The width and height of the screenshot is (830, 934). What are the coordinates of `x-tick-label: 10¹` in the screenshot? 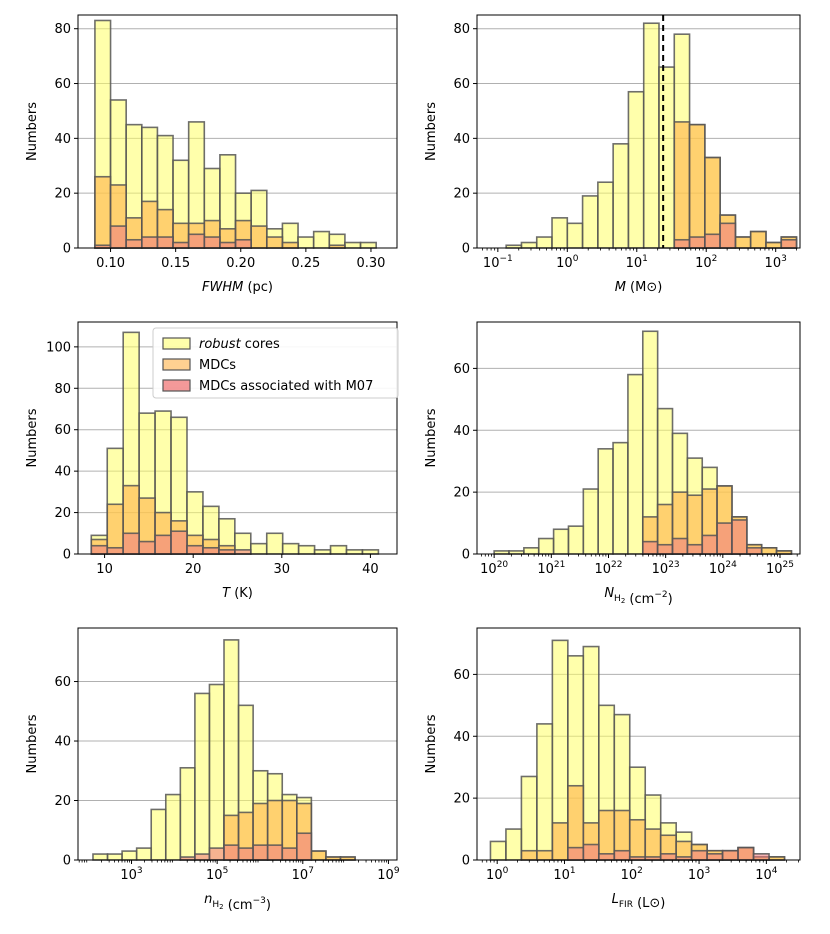 It's located at (637, 262).